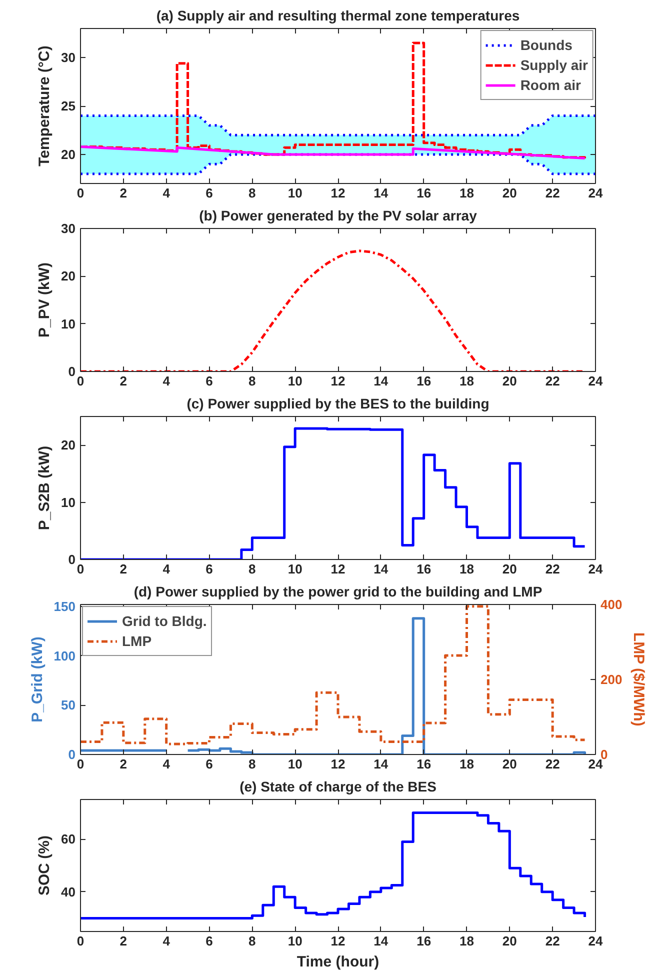  What do you see at coordinates (68, 106) in the screenshot?
I see `y-tick-label: 25` at bounding box center [68, 106].